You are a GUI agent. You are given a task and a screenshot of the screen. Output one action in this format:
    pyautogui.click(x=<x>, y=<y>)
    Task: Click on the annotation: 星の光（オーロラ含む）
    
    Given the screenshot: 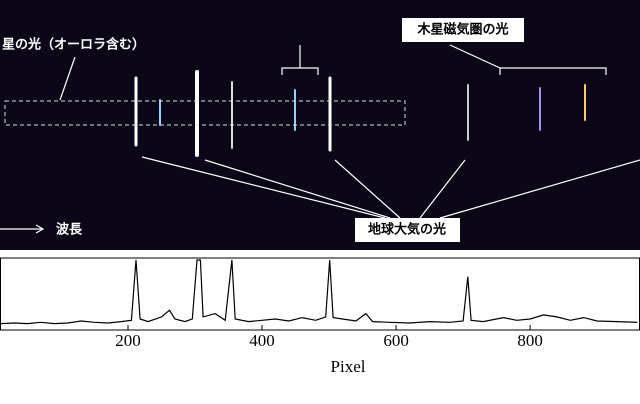 What is the action you would take?
    pyautogui.click(x=73, y=45)
    